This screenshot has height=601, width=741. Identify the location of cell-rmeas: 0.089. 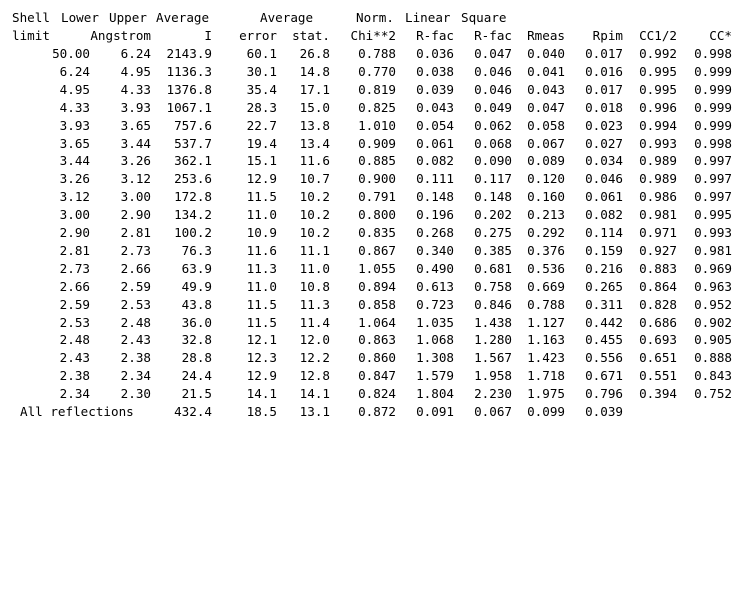
(546, 161).